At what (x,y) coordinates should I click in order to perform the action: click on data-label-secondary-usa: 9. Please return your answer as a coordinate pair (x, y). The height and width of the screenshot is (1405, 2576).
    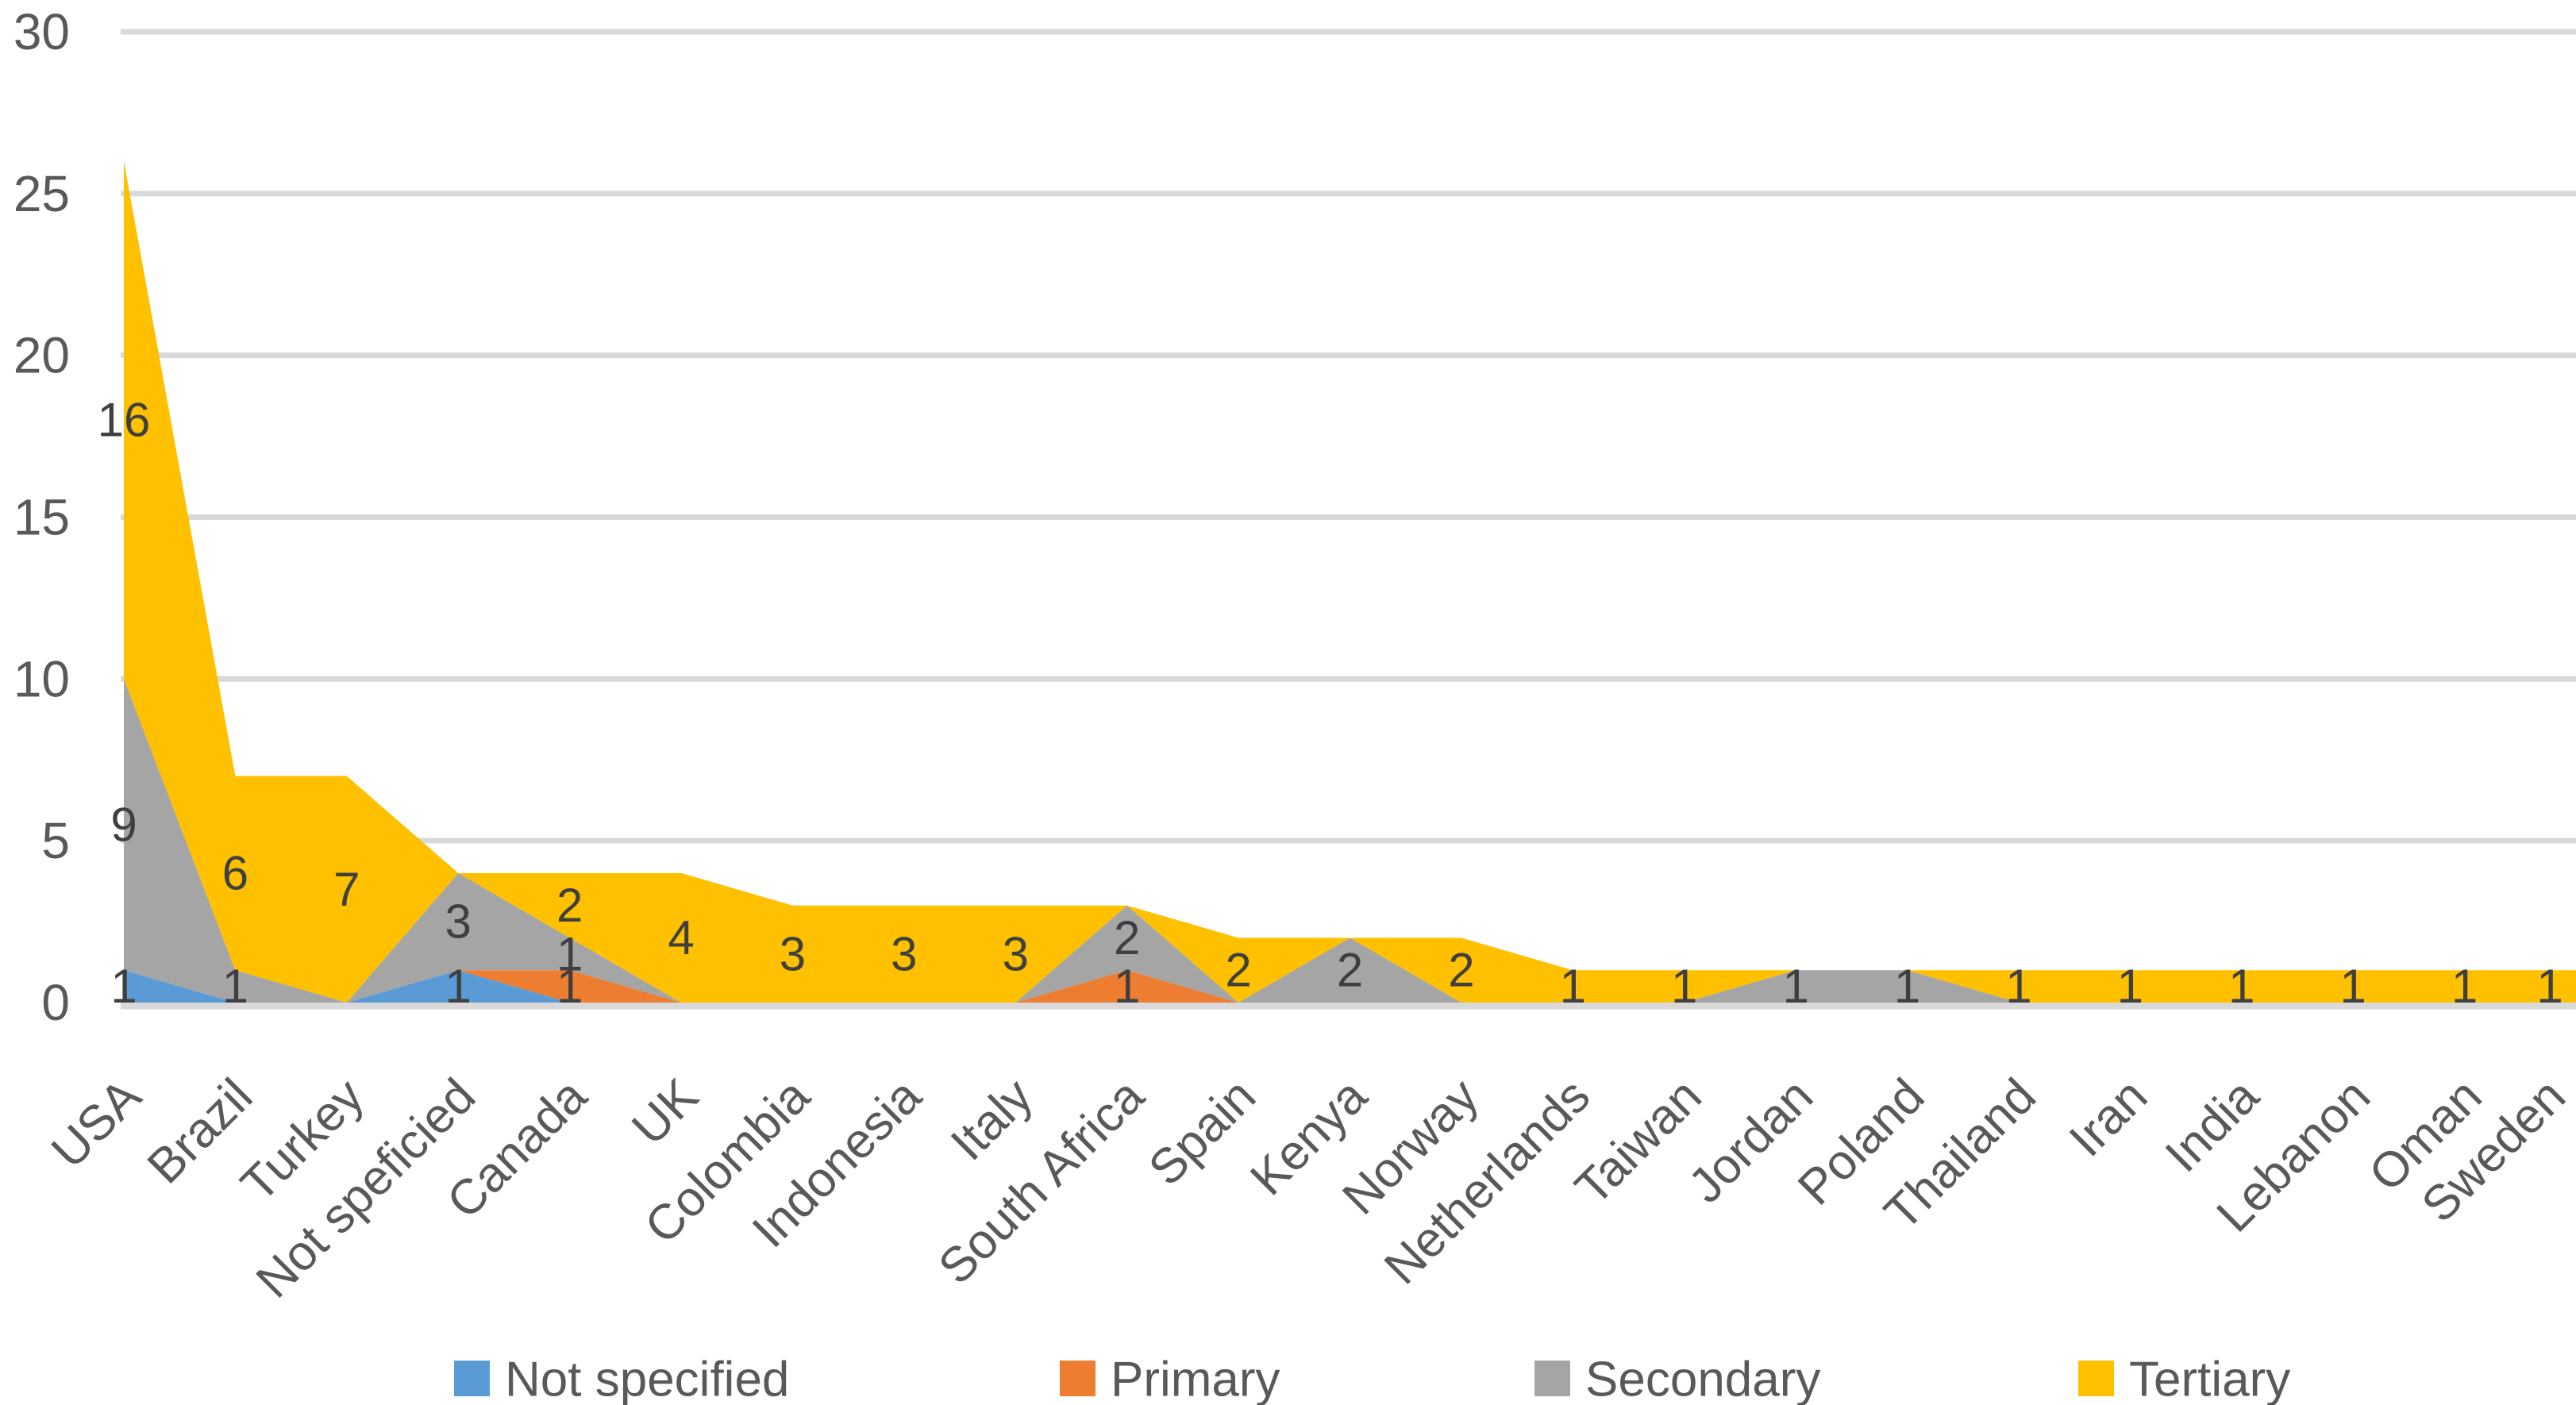
    Looking at the image, I should click on (123, 824).